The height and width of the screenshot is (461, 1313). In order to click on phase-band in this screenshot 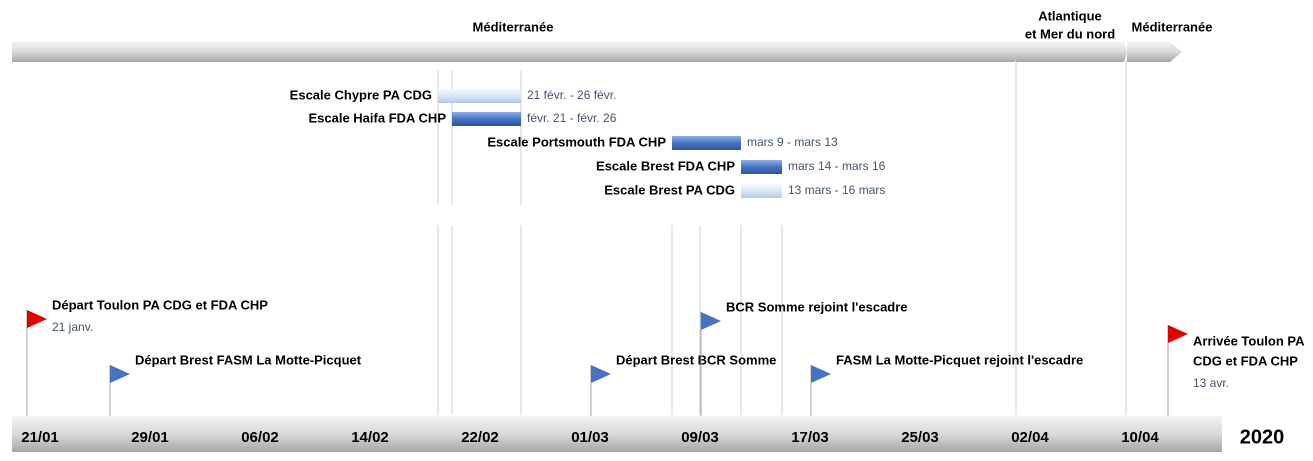, I will do `click(597, 52)`.